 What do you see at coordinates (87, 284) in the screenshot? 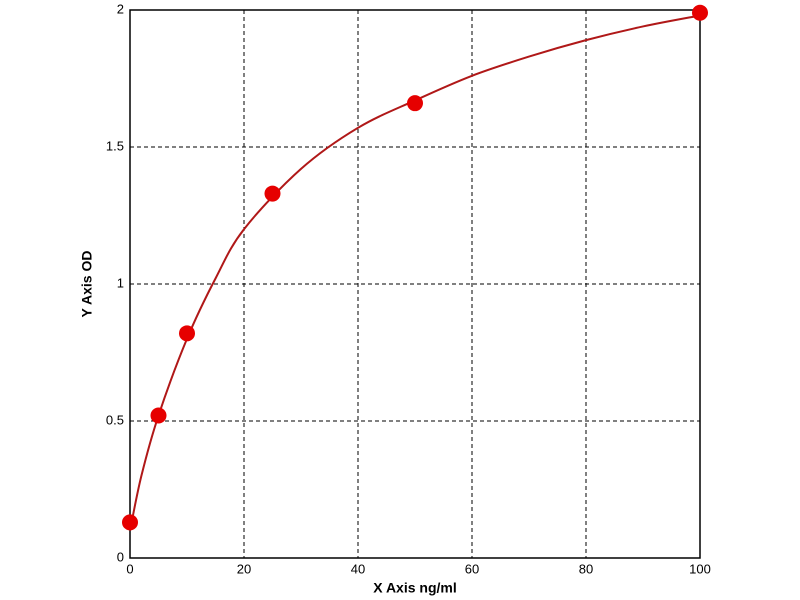
I see `y-axis-title: Y Axis OD` at bounding box center [87, 284].